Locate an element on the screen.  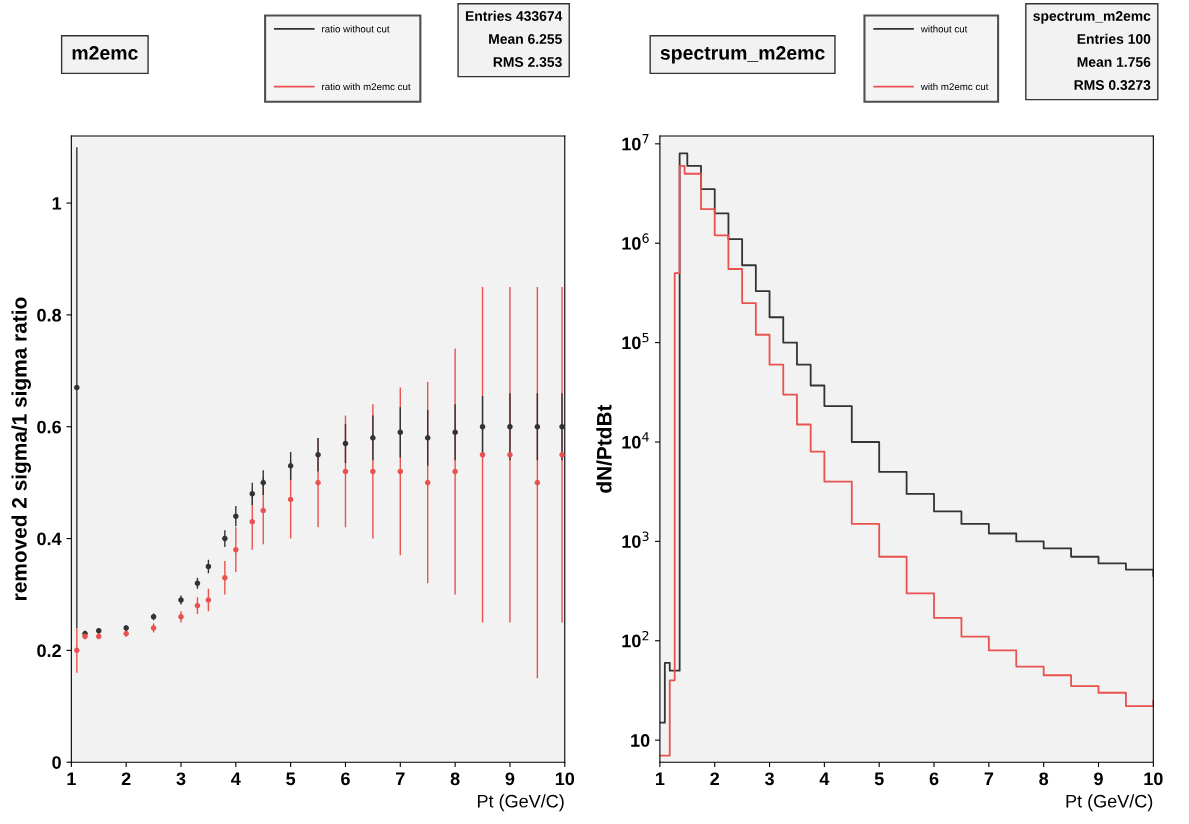
text: Entries 100 is located at coordinates (1114, 38).